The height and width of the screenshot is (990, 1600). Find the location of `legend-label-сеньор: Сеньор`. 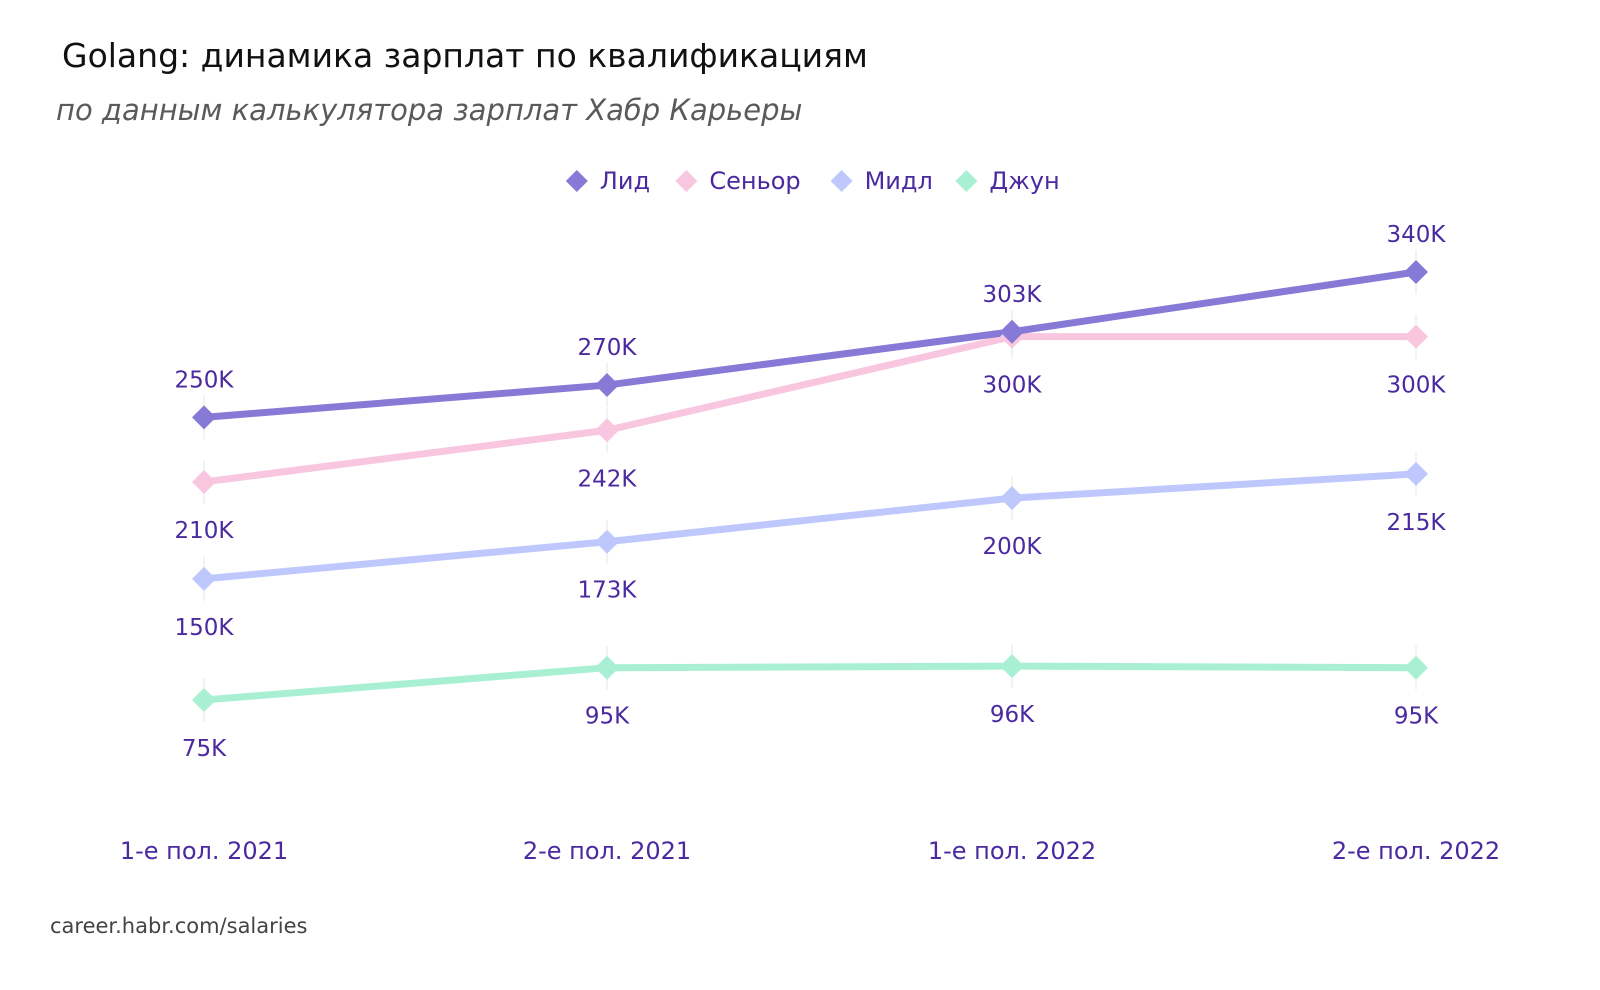

legend-label-сеньор: Сеньор is located at coordinates (754, 181).